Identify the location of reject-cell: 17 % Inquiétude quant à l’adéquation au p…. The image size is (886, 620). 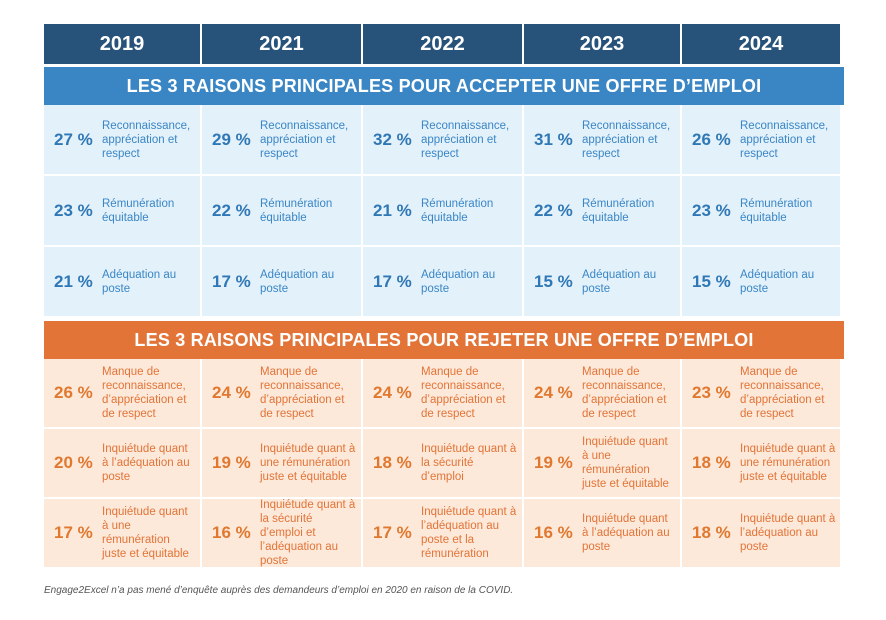
(443, 534).